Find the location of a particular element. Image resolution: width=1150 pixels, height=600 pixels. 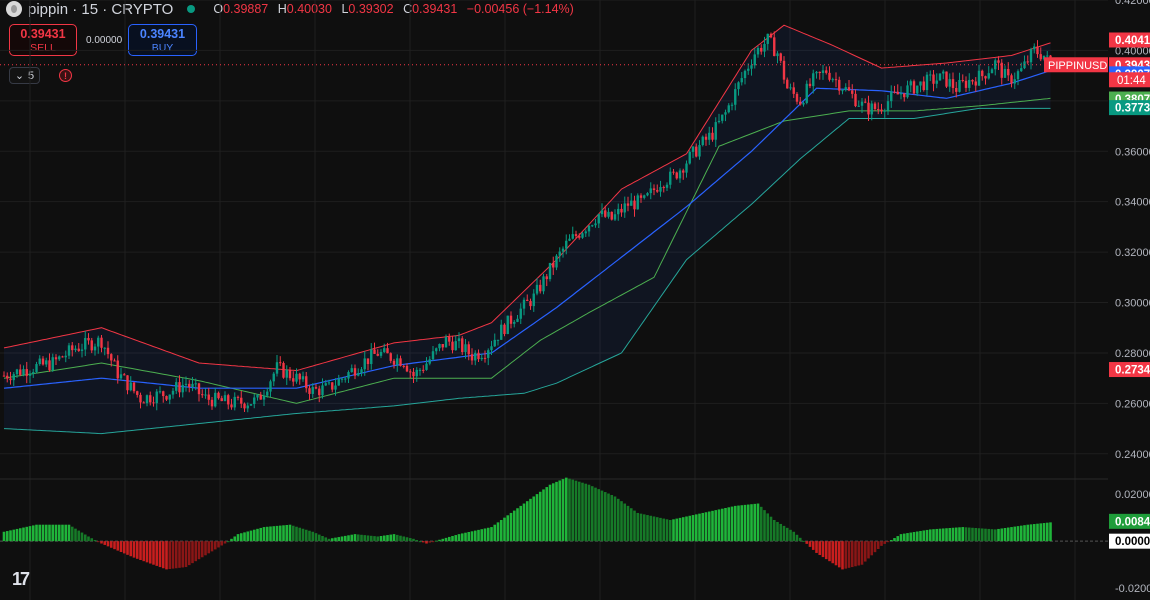

chevron-down-icon: ⌄ is located at coordinates (19, 76).